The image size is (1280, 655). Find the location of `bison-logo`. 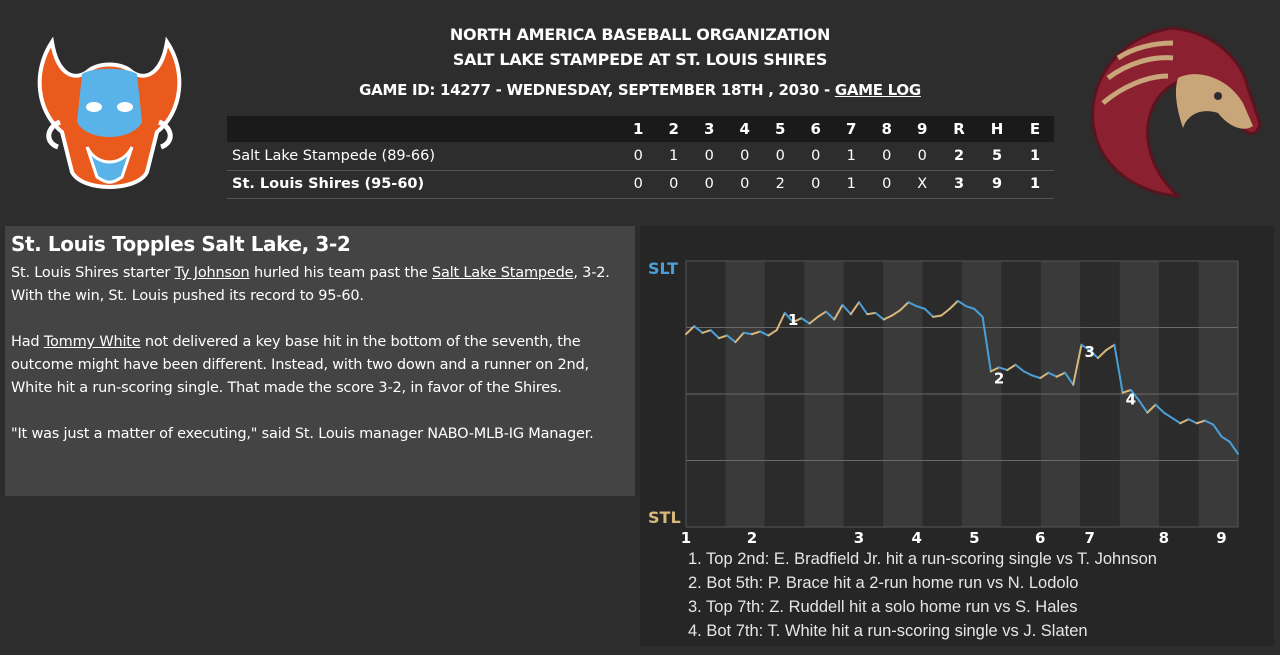

bison-logo is located at coordinates (109, 112).